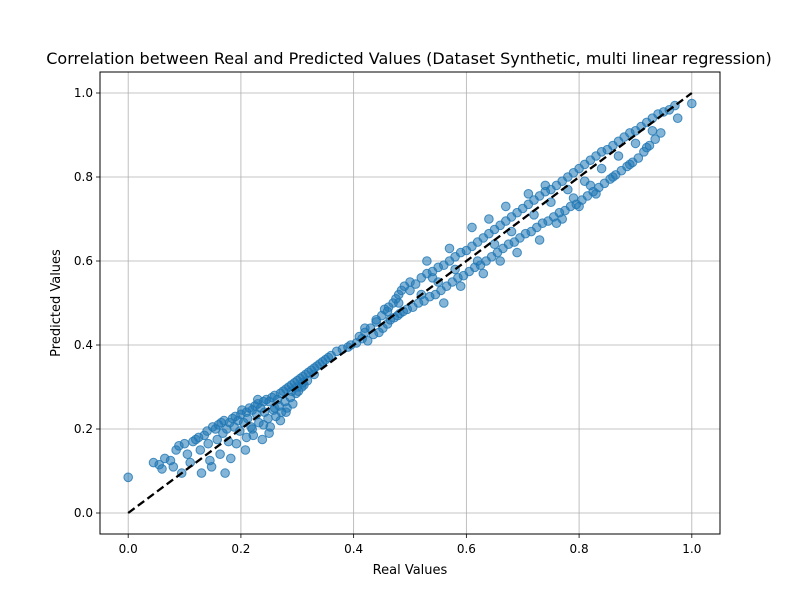  What do you see at coordinates (128, 549) in the screenshot?
I see `x-tick-label: 0.0` at bounding box center [128, 549].